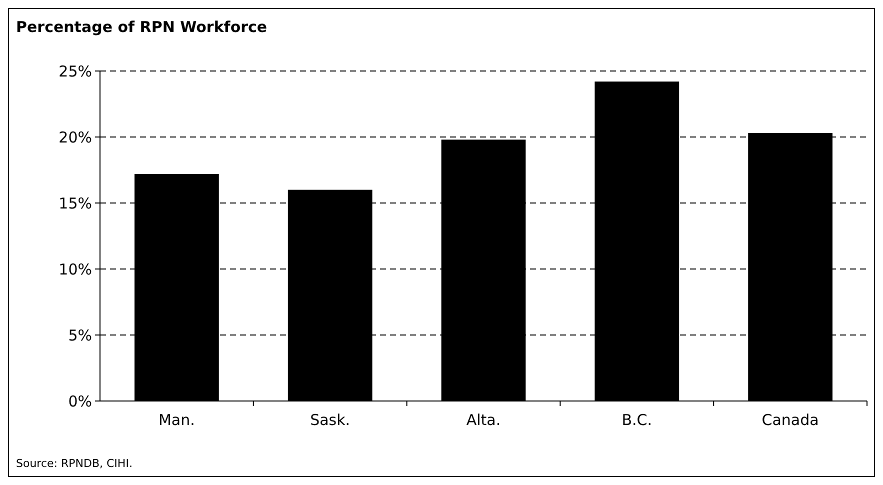 This screenshot has width=883, height=485. Describe the element at coordinates (80, 401) in the screenshot. I see `y-tick-label: 0%` at that location.